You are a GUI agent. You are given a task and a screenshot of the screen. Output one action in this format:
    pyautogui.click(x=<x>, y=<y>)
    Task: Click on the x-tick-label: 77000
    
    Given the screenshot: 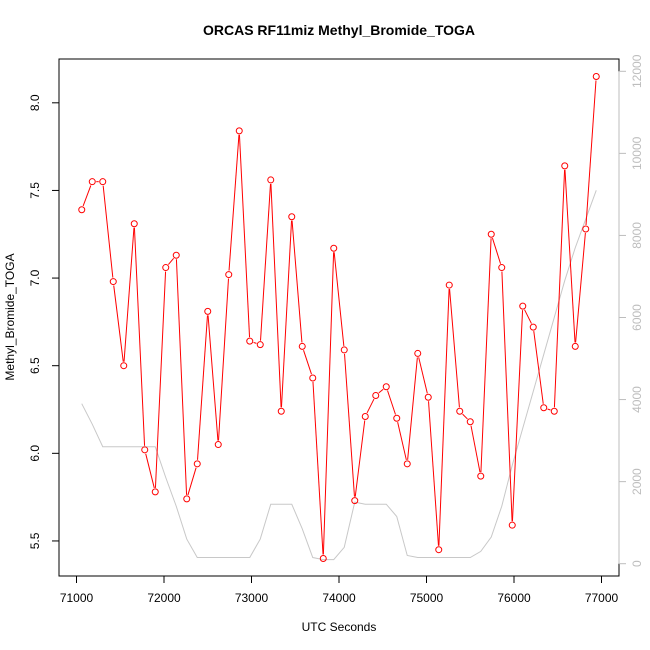 What is the action you would take?
    pyautogui.click(x=602, y=598)
    